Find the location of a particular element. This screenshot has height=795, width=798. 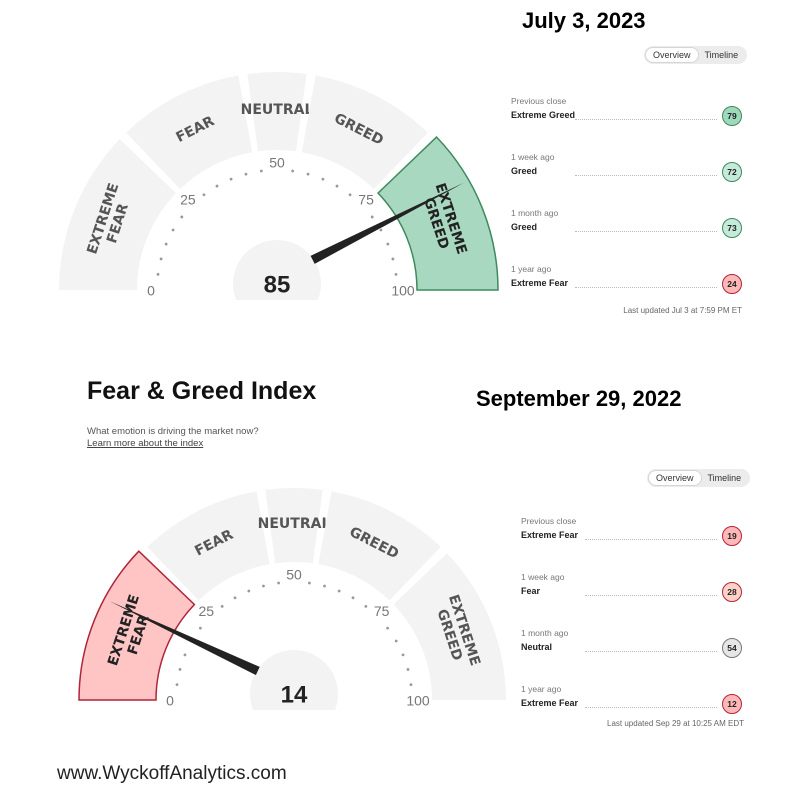

history-value-badge: 28 is located at coordinates (732, 592).